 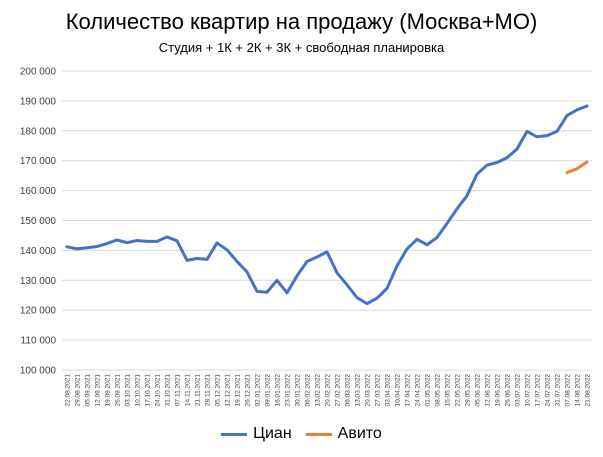 I want to click on x-tick-label: 12.12.2021, so click(x=228, y=390).